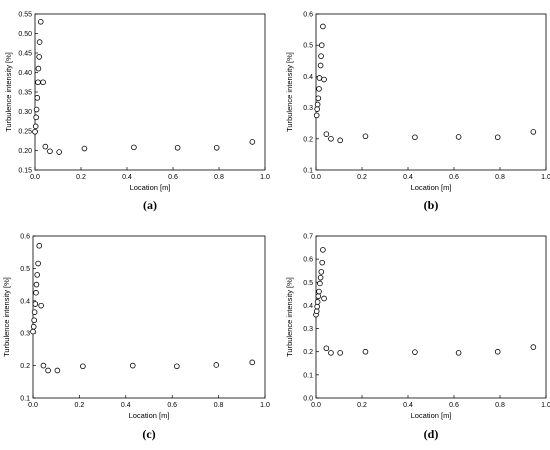 Image resolution: width=550 pixels, height=450 pixels. What do you see at coordinates (25, 93) in the screenshot?
I see `y-tick-label: 0.35` at bounding box center [25, 93].